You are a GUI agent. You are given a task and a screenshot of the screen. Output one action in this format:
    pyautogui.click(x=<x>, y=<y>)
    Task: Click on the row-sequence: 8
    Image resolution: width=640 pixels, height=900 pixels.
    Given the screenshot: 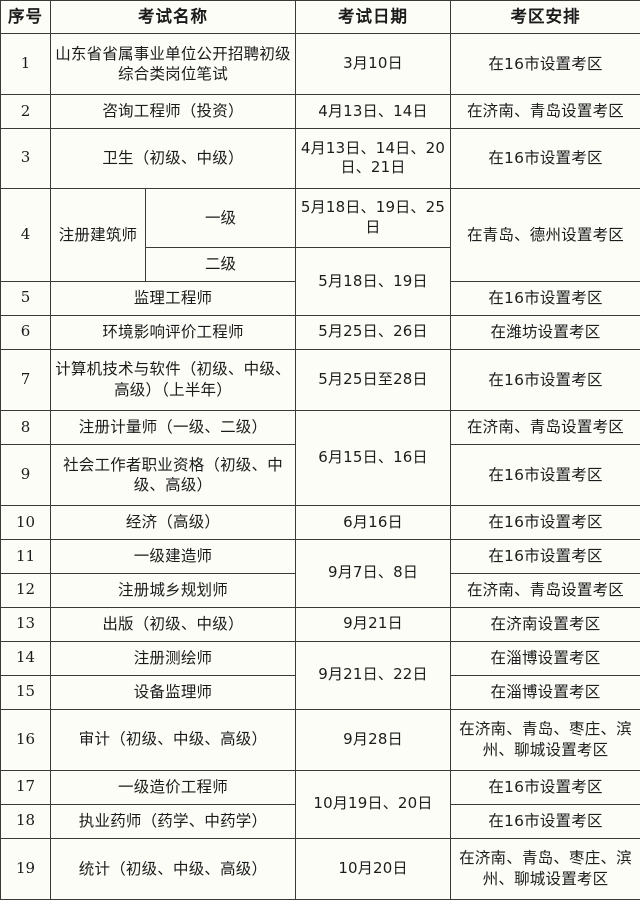 What is the action you would take?
    pyautogui.click(x=25, y=427)
    